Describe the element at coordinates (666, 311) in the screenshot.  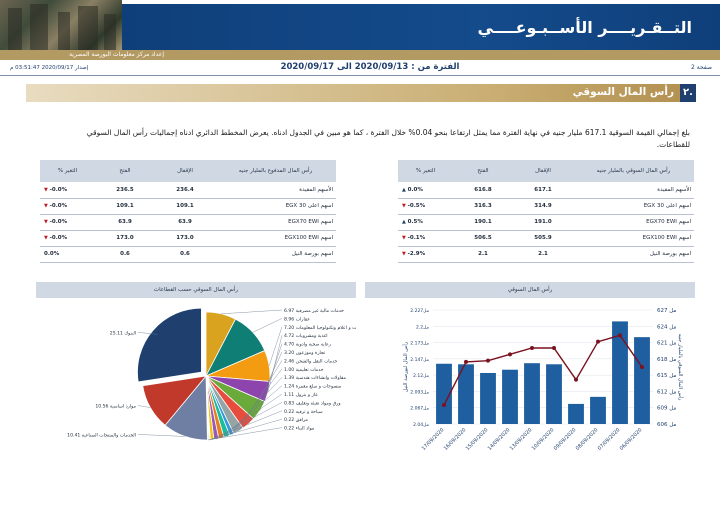
I see `y-right-tick-label: 627 مل` at that location.